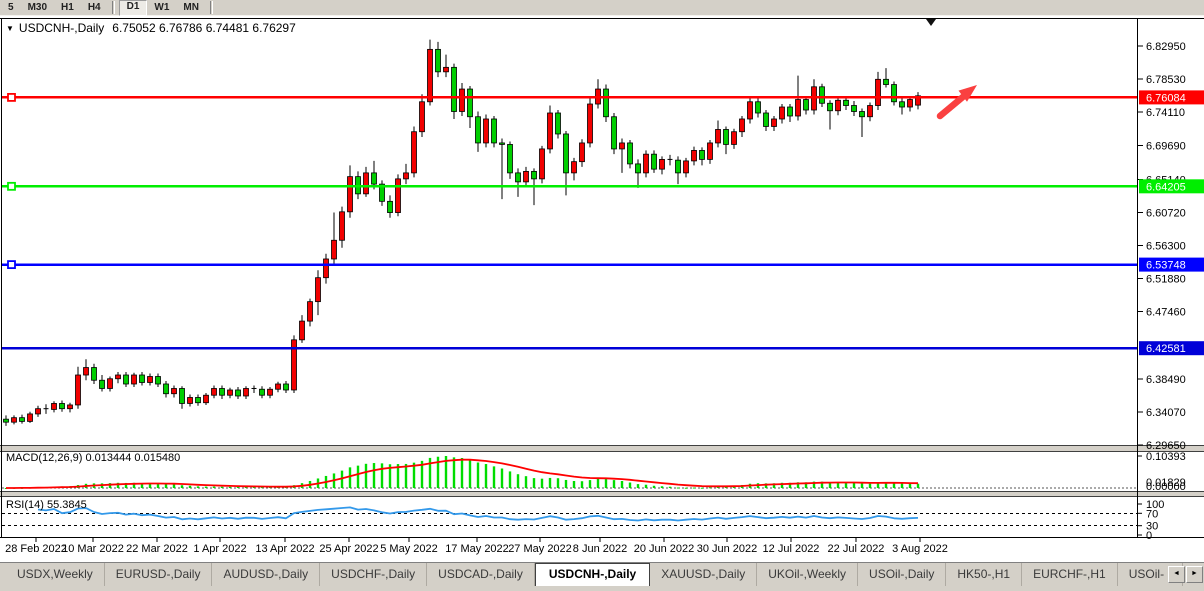 Image resolution: width=1204 pixels, height=591 pixels. What do you see at coordinates (727, 549) in the screenshot?
I see `date-axis-label: 30 Jun 2022` at bounding box center [727, 549].